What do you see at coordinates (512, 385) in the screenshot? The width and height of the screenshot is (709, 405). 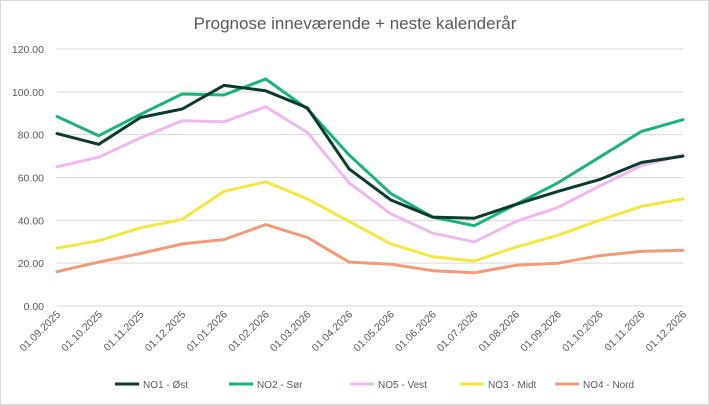 I see `legend-label: NO3 - Midt` at bounding box center [512, 385].